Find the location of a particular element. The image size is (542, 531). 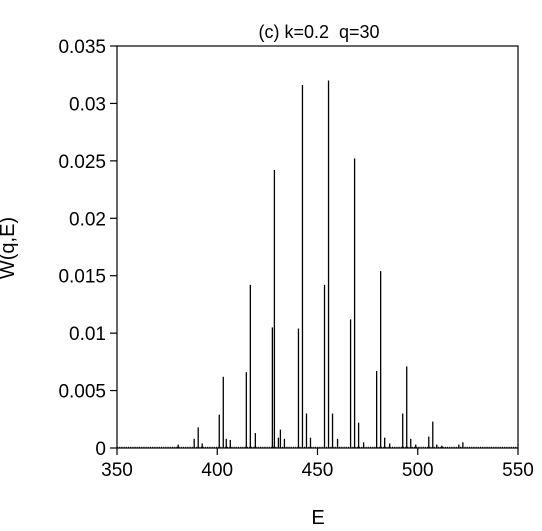

x-axis: 350 400 450 500 550 is located at coordinates (317, 464).